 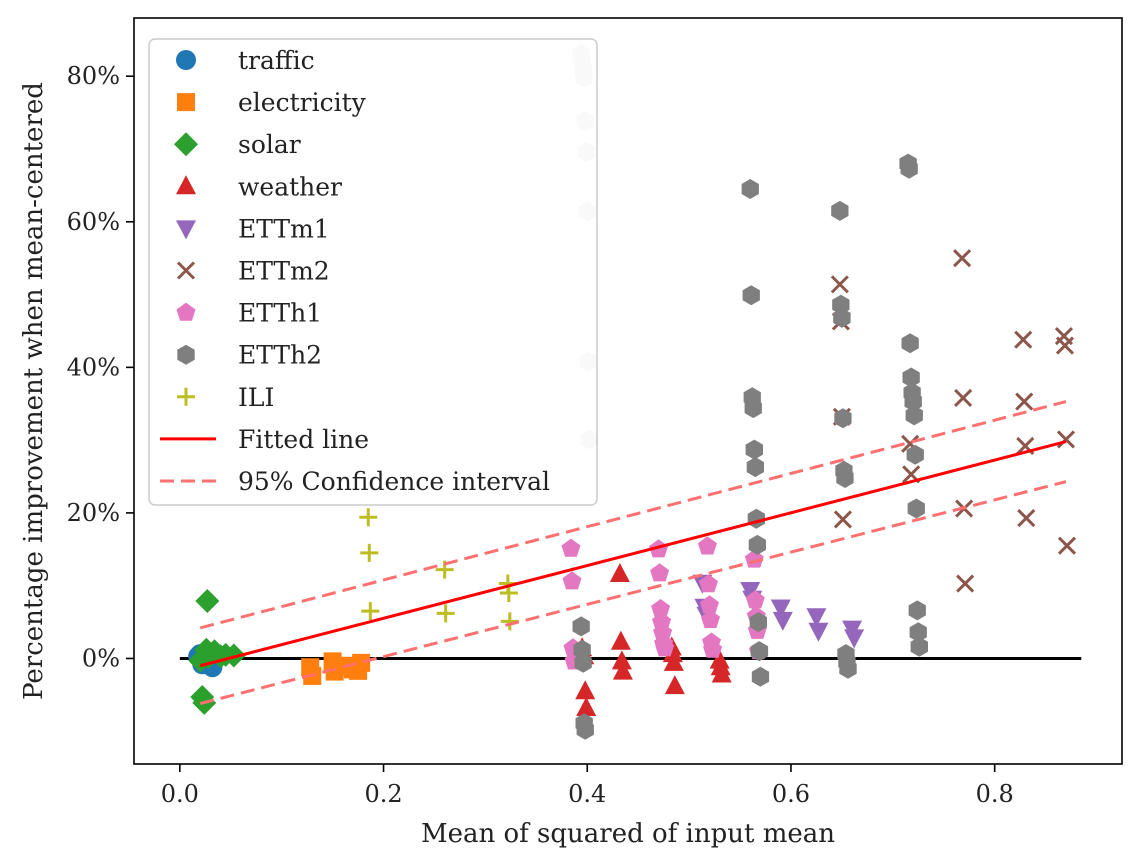 I want to click on legend-entry: ETTm2, so click(x=253, y=271).